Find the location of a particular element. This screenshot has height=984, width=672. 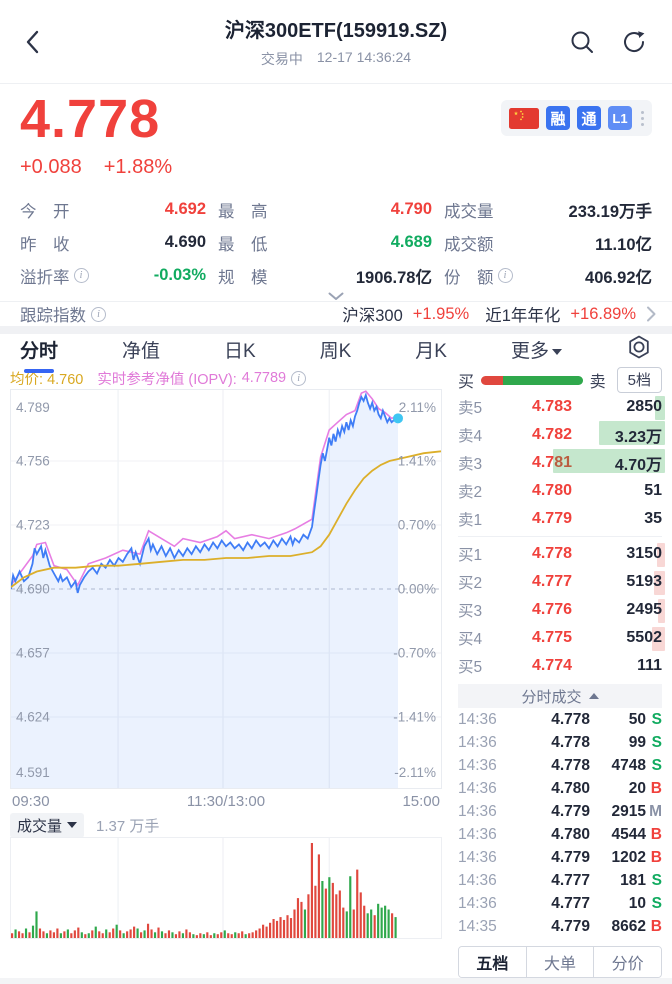

stat-cell: 最 低 4.689 is located at coordinates (325, 243).